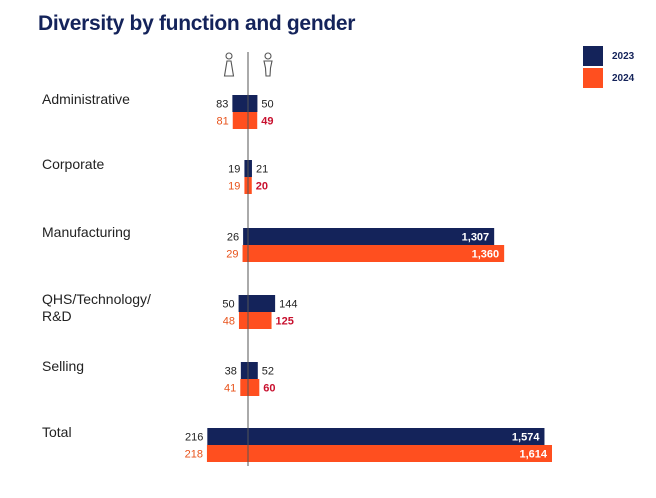 Image resolution: width=656 pixels, height=498 pixels. Describe the element at coordinates (486, 255) in the screenshot. I see `value-label-male-2024: 1,360` at that location.